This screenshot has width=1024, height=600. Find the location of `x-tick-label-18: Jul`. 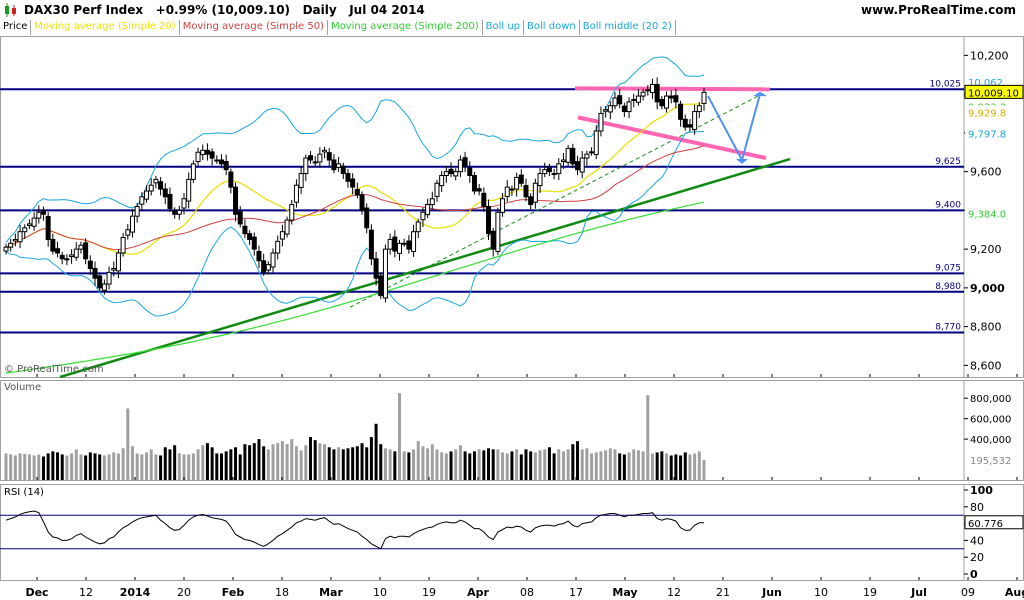

x-tick-label-18: Jul is located at coordinates (918, 592).